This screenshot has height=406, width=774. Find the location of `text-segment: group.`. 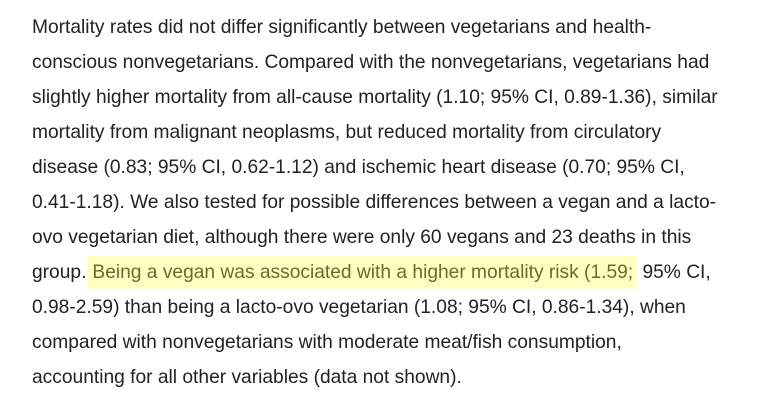

text-segment: group. is located at coordinates (59, 272).